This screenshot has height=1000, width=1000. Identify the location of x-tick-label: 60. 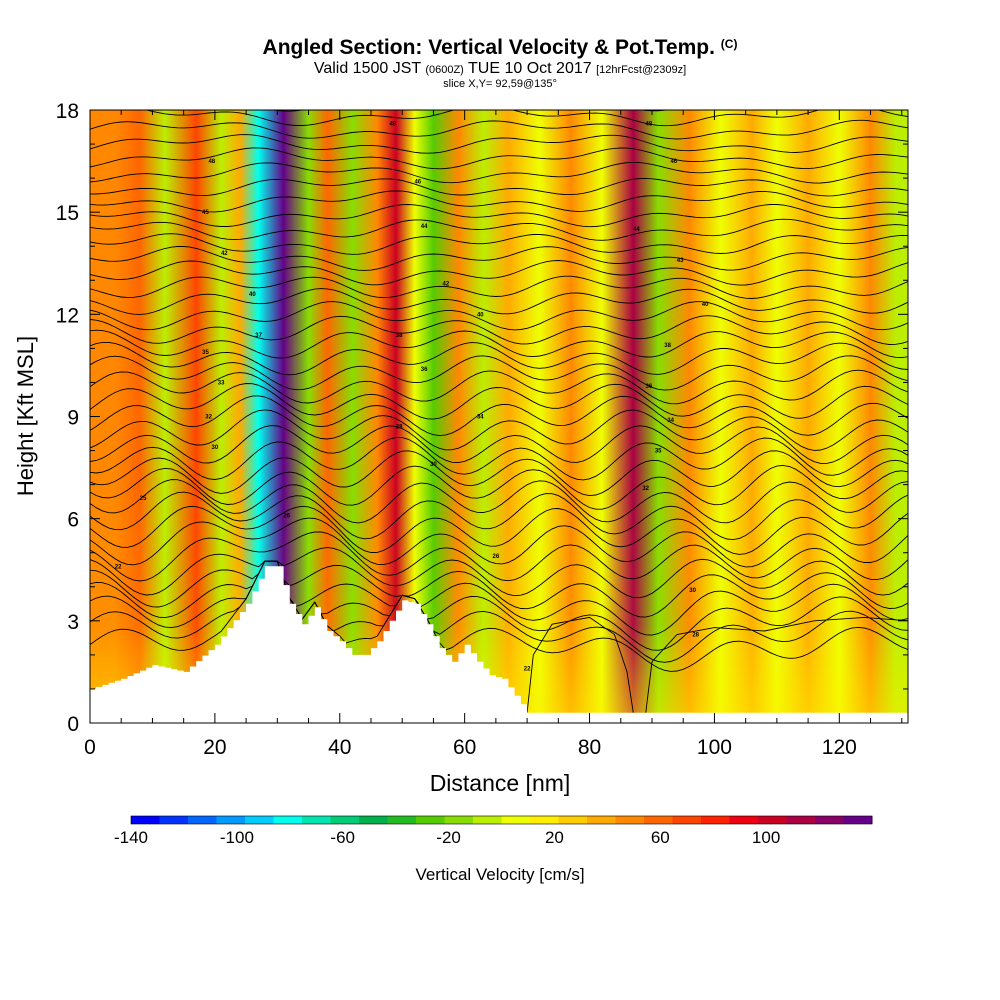
(464, 747).